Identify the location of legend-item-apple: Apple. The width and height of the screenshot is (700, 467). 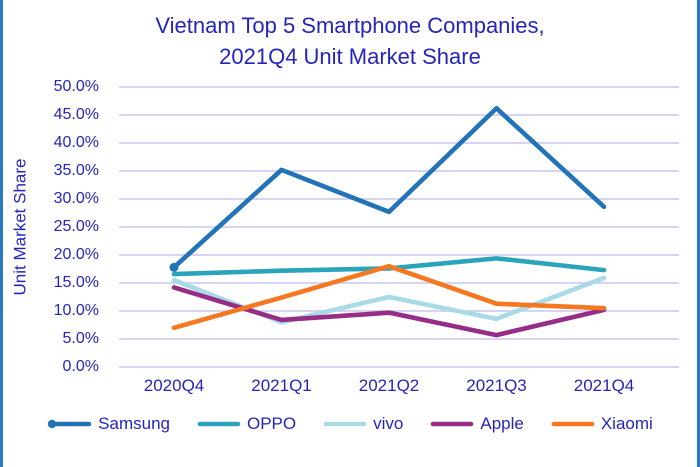
(476, 424).